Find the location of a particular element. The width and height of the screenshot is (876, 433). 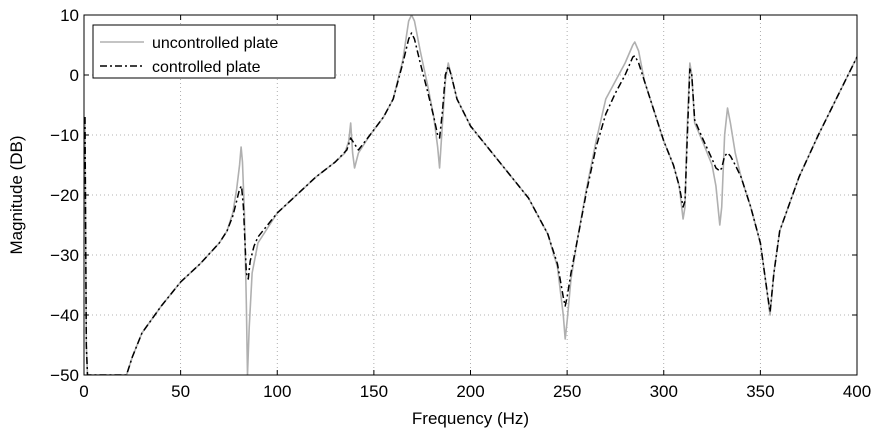

x-tick-label: 400 is located at coordinates (857, 391).